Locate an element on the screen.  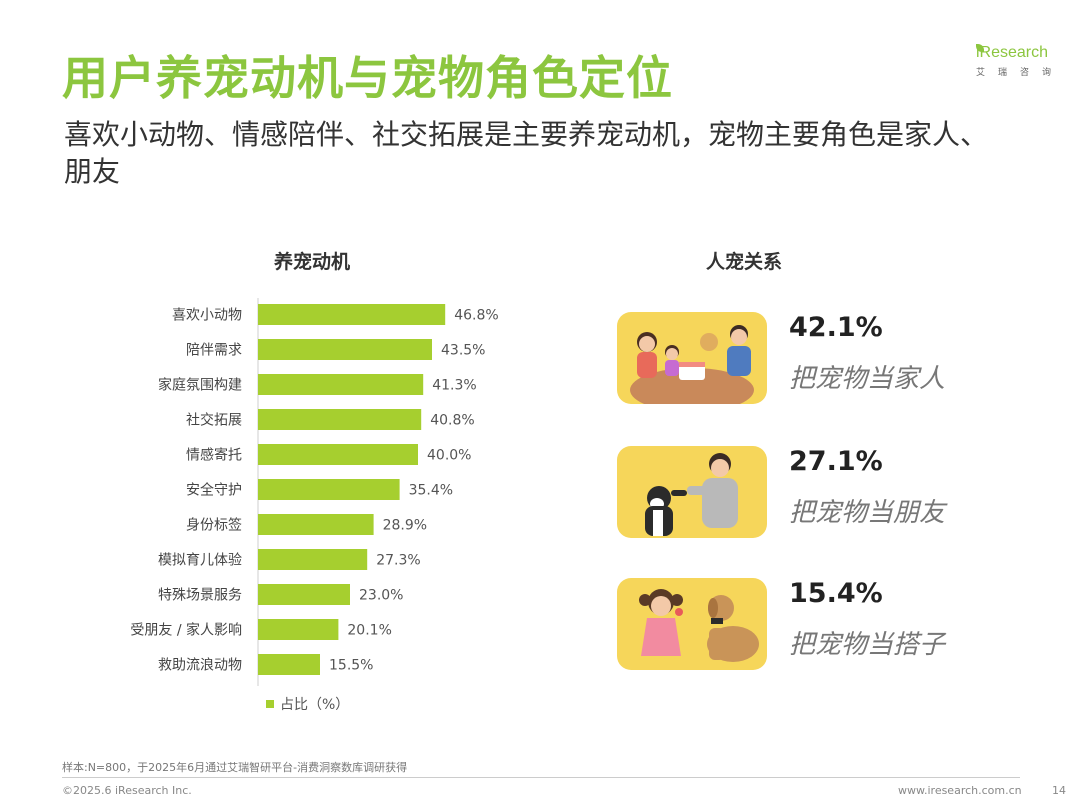
data-label: 40.0% is located at coordinates (449, 456).